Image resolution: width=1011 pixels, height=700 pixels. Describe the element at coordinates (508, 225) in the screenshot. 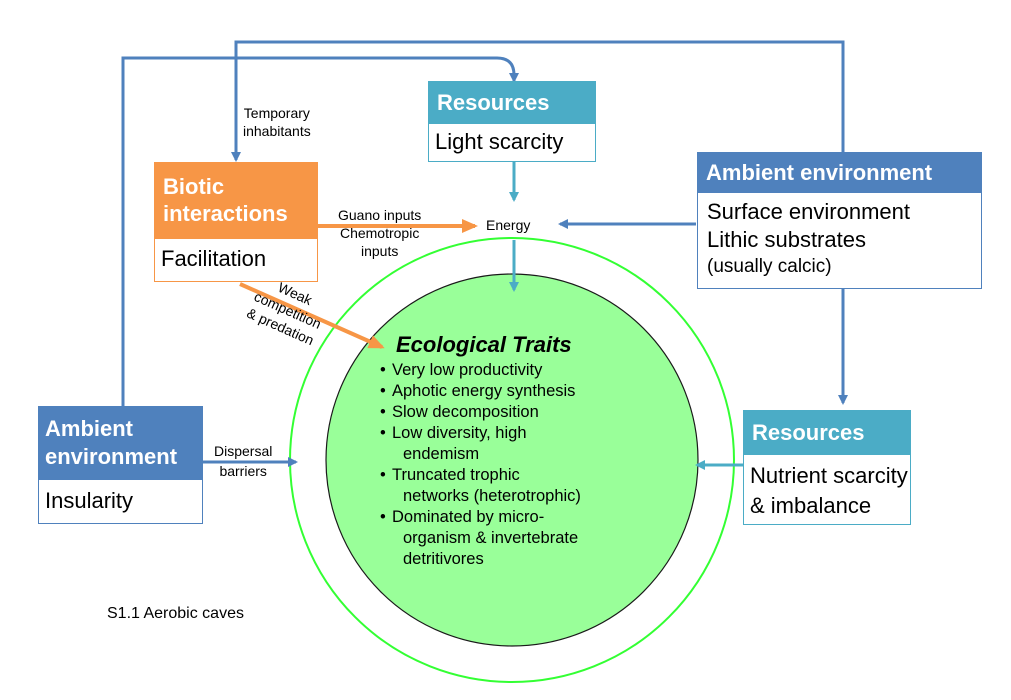

I see `energy-label: Energy` at that location.